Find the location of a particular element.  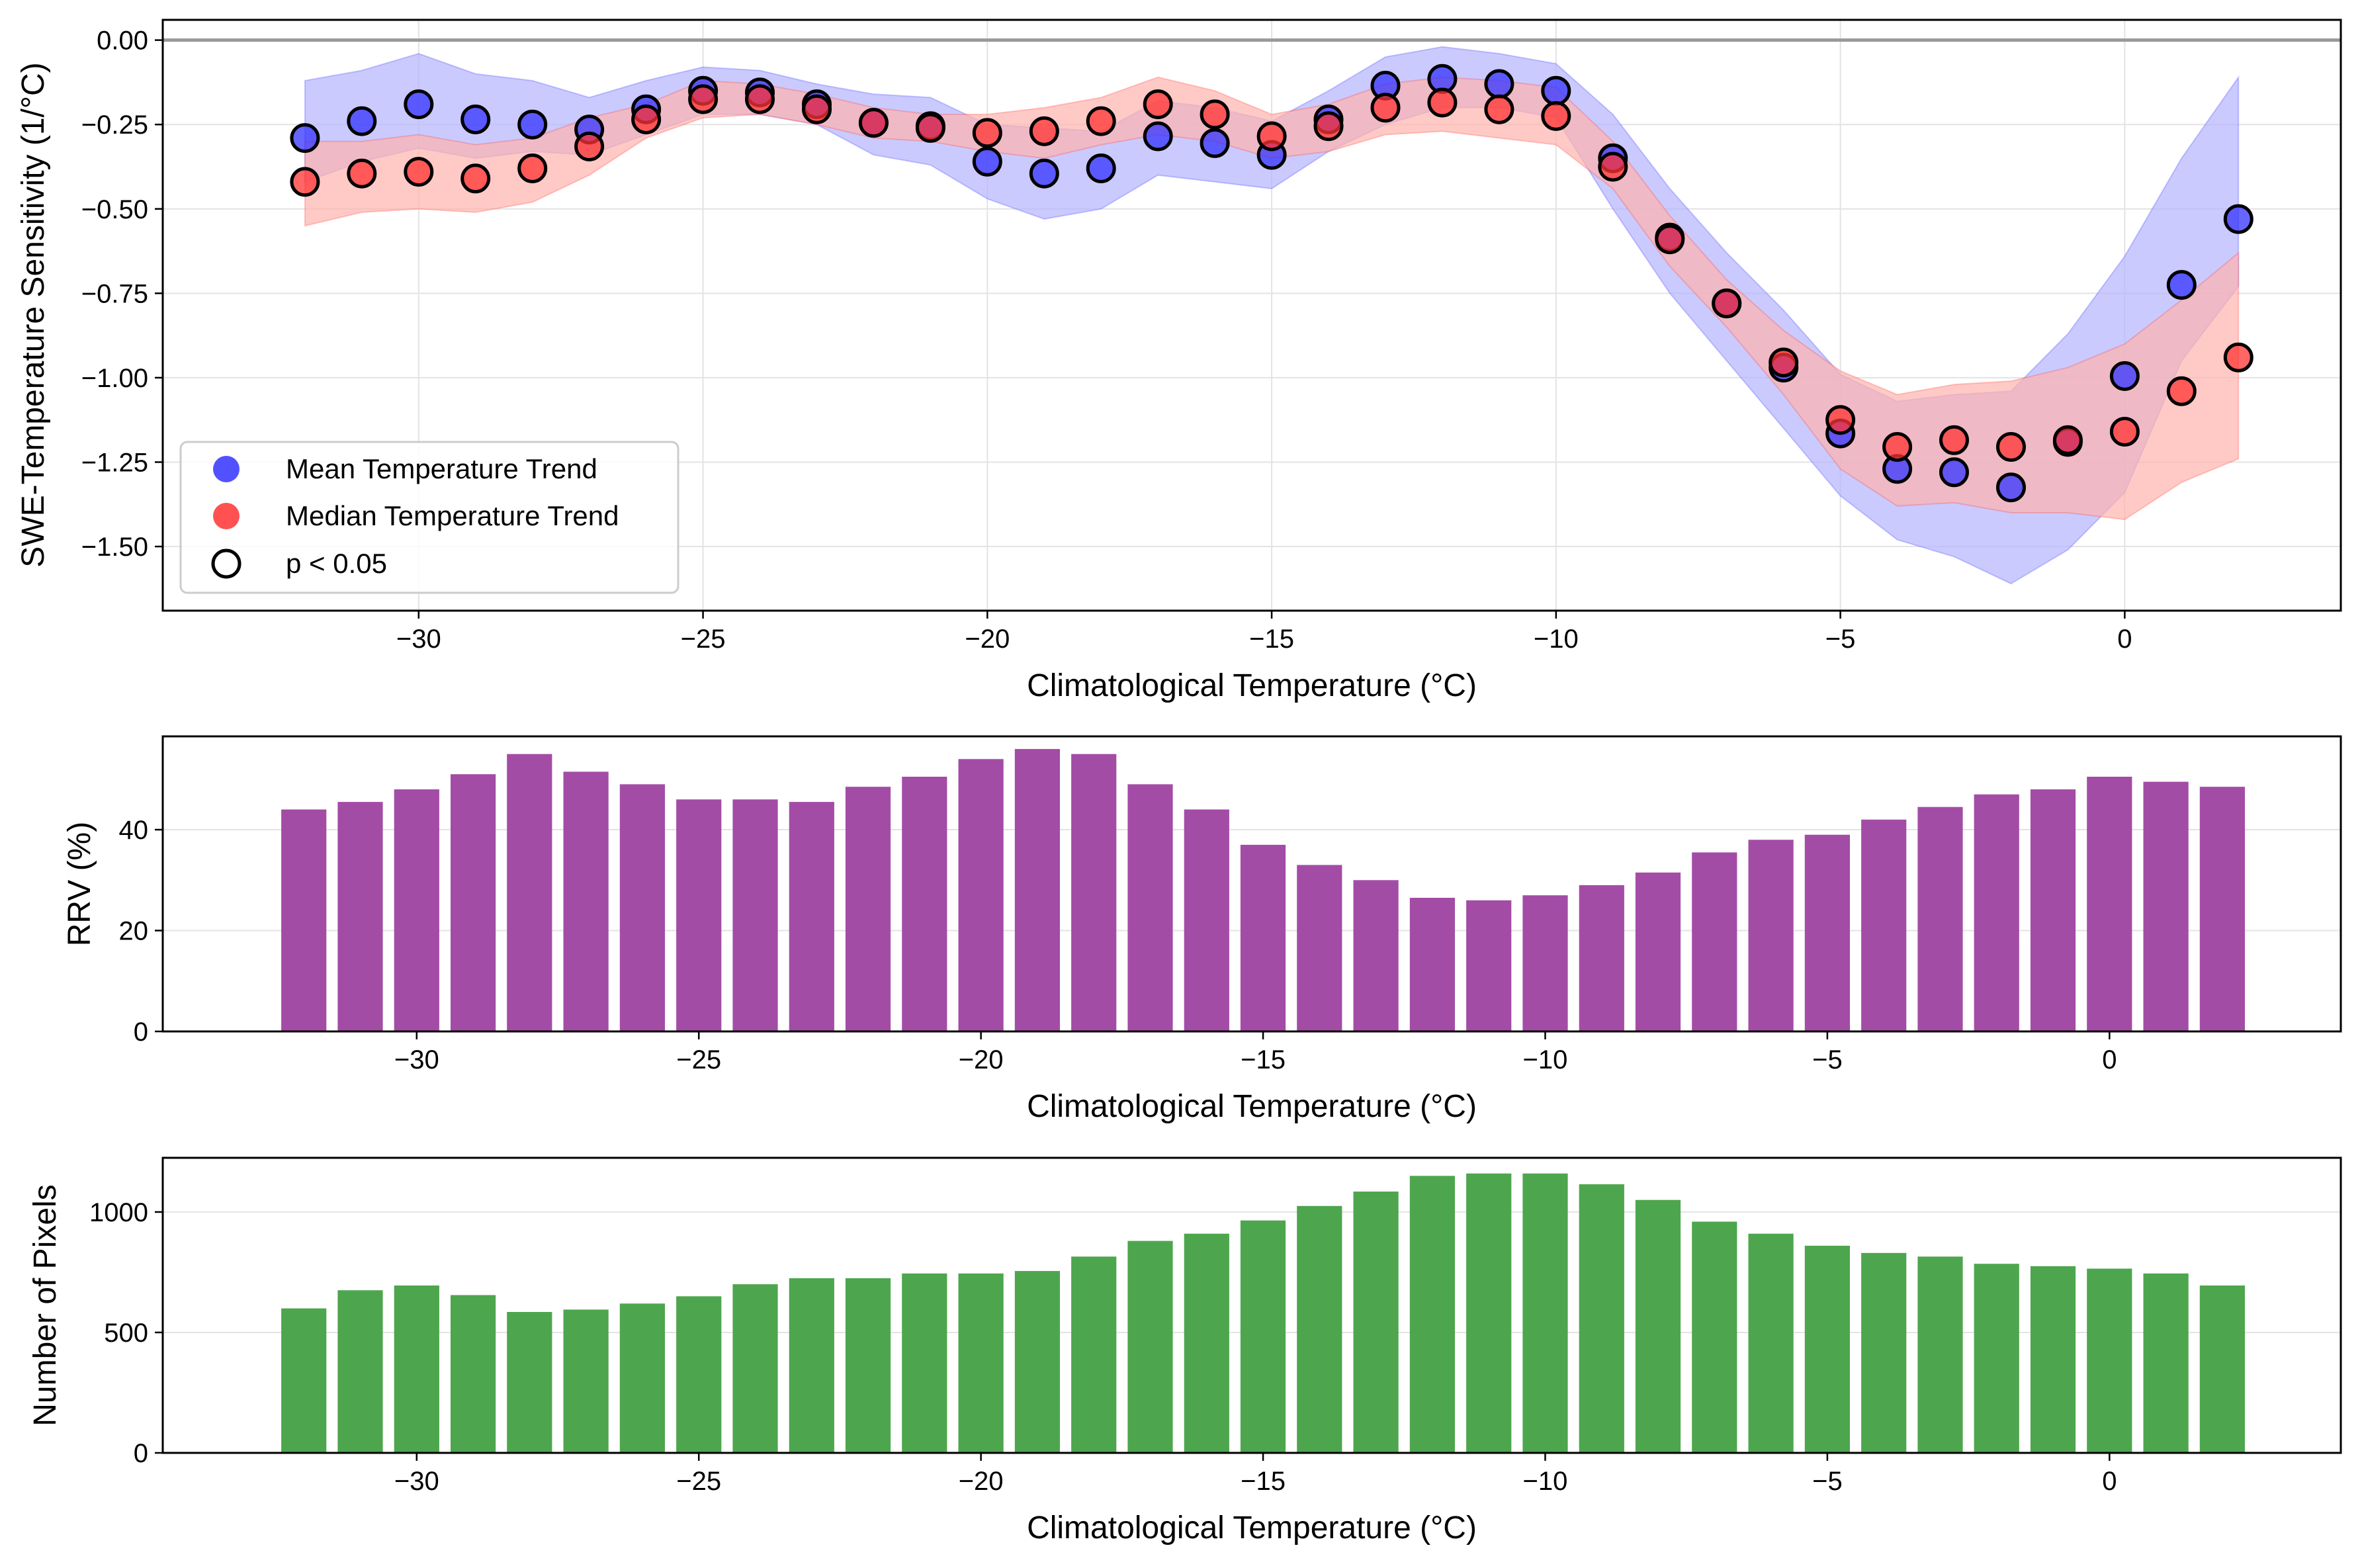

pixel-count-bars is located at coordinates (1263, 1313).